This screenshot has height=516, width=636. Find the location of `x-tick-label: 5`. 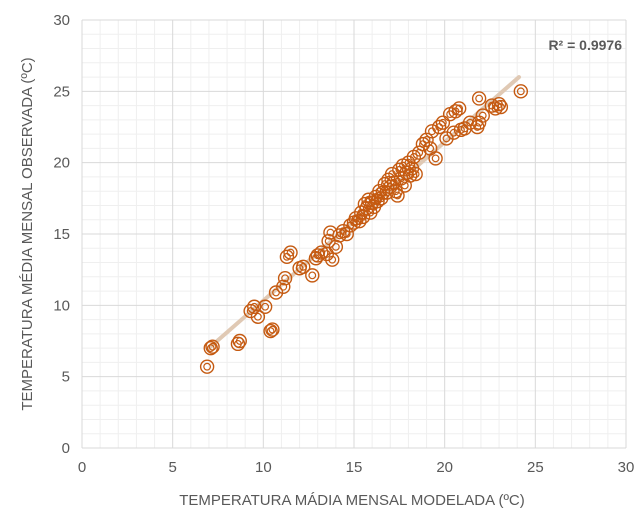

x-tick-label: 5 is located at coordinates (172, 467).